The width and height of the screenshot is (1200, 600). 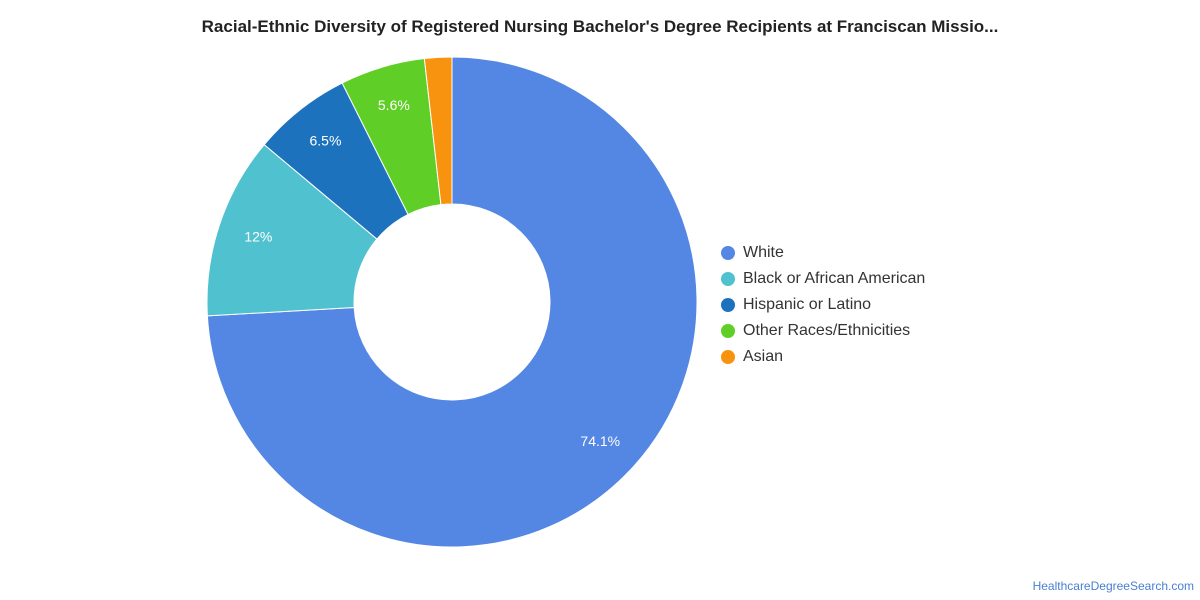 I want to click on legend-label: White, so click(x=763, y=252).